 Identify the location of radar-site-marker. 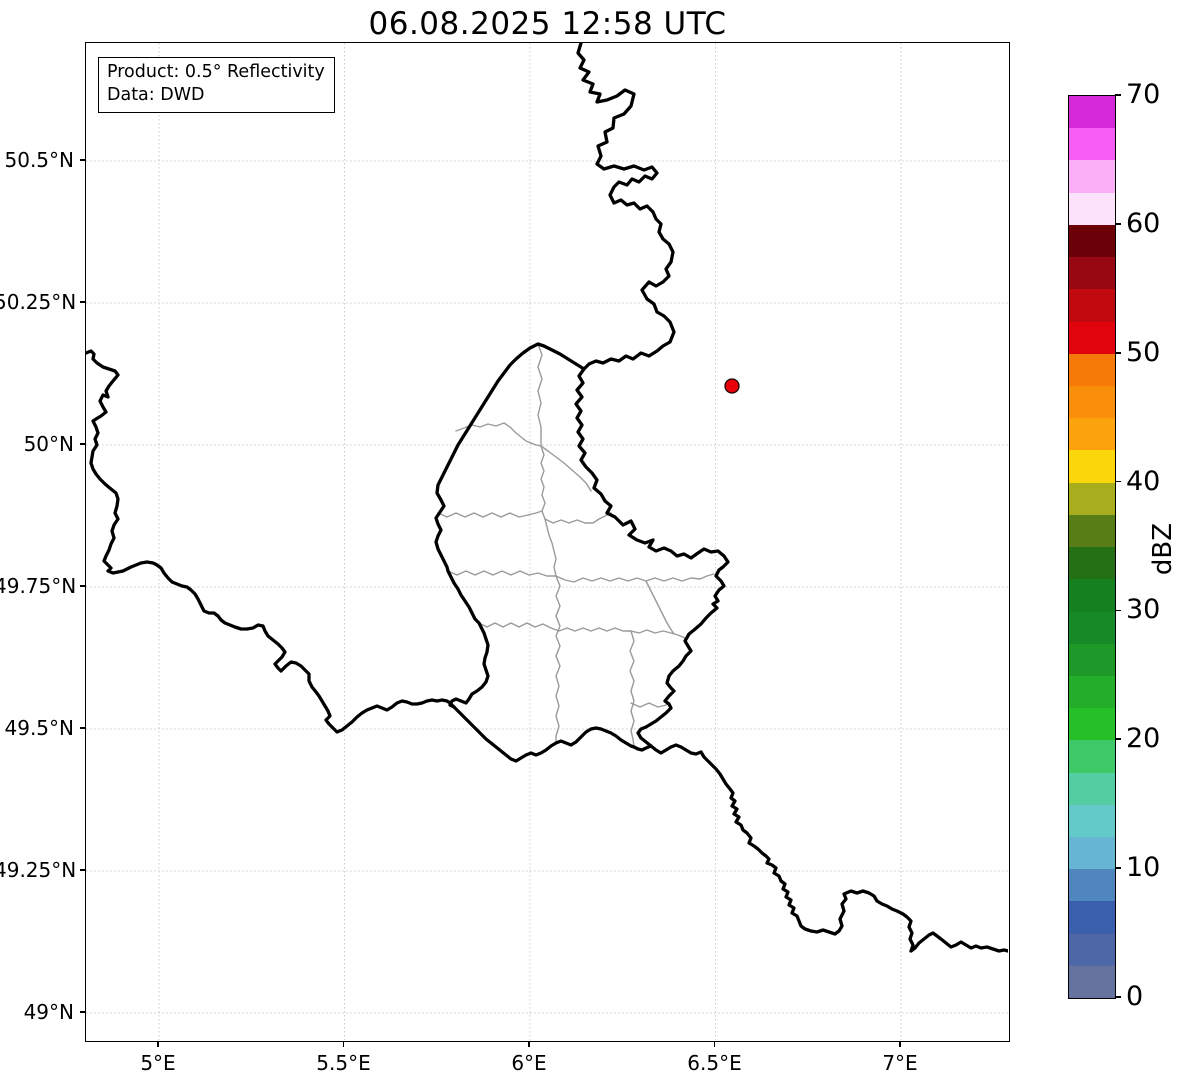
(732, 386).